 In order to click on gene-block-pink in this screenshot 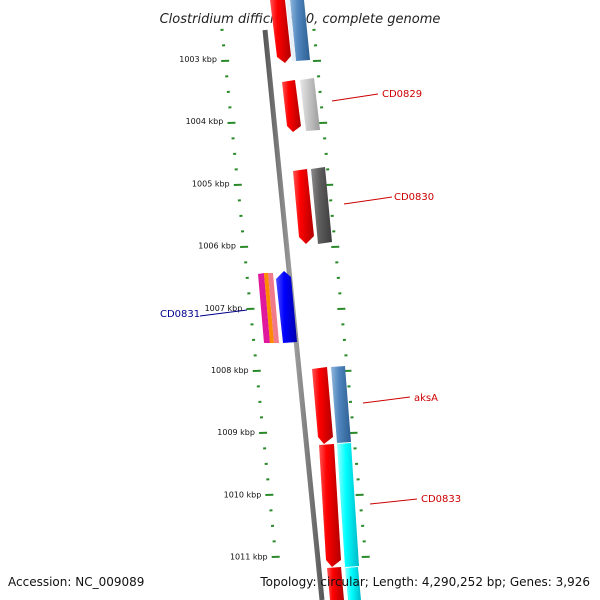, I will do `click(273, 308)`.